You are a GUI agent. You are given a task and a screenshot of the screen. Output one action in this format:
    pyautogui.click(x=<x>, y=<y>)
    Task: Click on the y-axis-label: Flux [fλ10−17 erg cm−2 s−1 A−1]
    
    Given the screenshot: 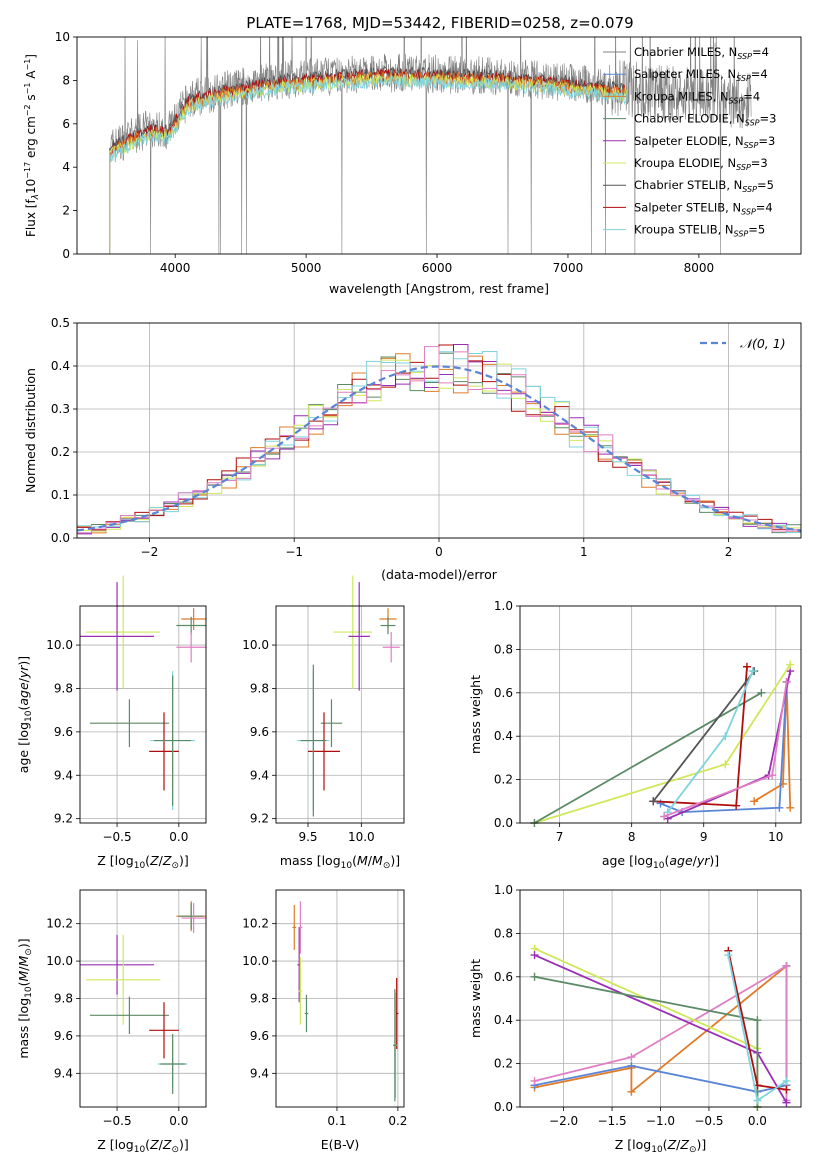 What is the action you would take?
    pyautogui.click(x=32, y=145)
    